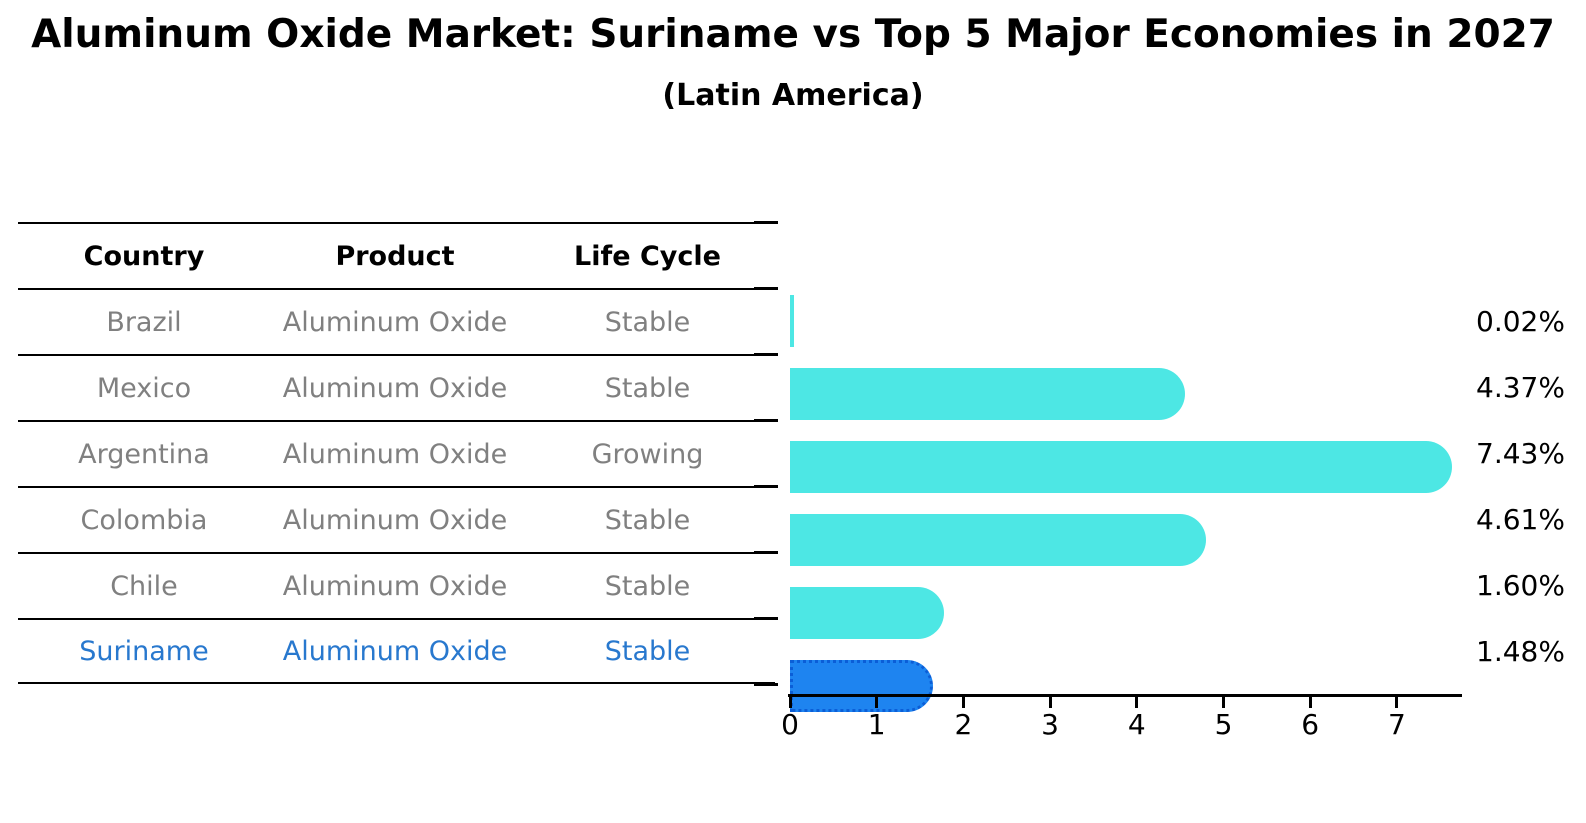 This screenshot has width=1586, height=823. I want to click on cell-country: Argentina, so click(144, 454).